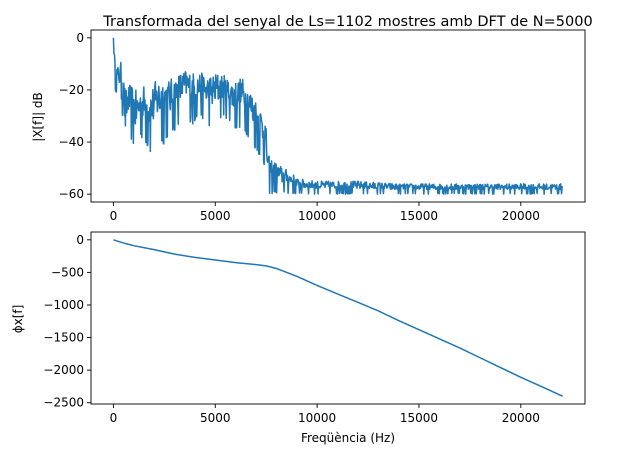  What do you see at coordinates (114, 216) in the screenshot?
I see `x-tick-label-0-0: 0` at bounding box center [114, 216].